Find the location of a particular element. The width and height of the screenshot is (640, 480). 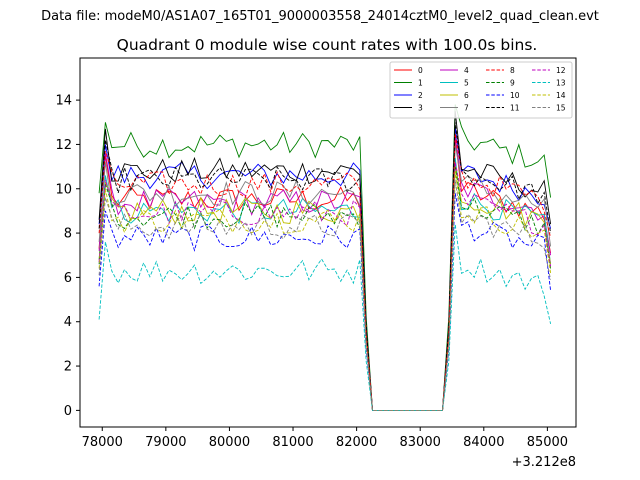

x-offset-label: +3.212e8 is located at coordinates (544, 462).